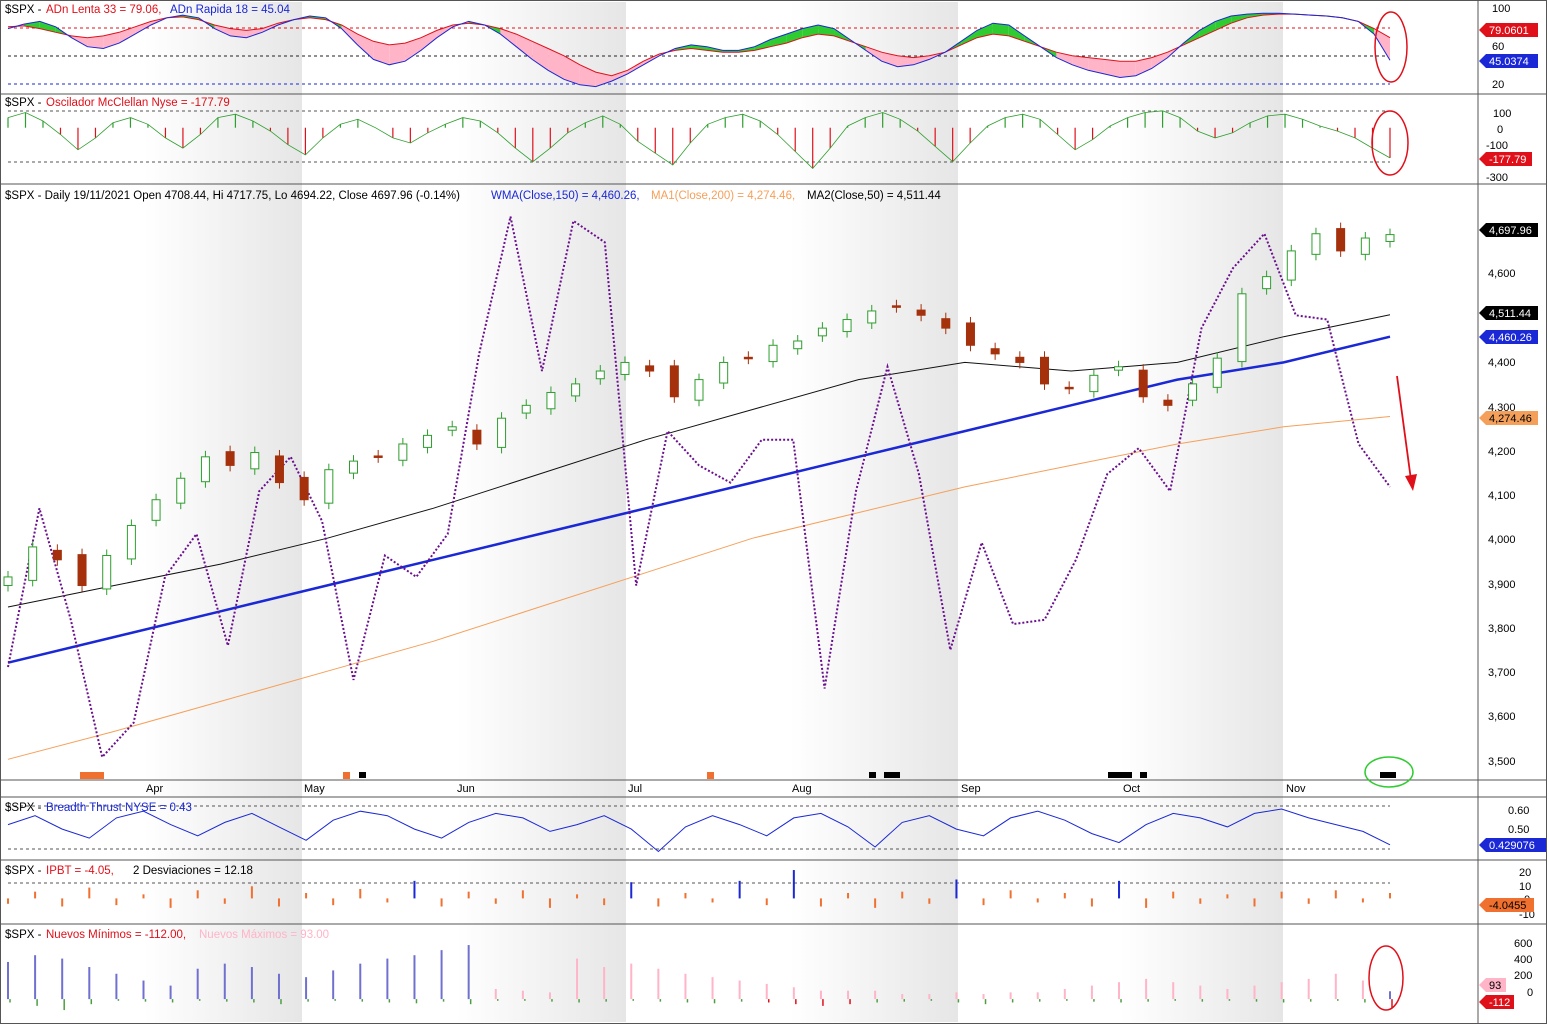 The height and width of the screenshot is (1031, 1549). What do you see at coordinates (565, 196) in the screenshot?
I see `wma-label: WMA(Close,150) = 4,460.26,` at bounding box center [565, 196].